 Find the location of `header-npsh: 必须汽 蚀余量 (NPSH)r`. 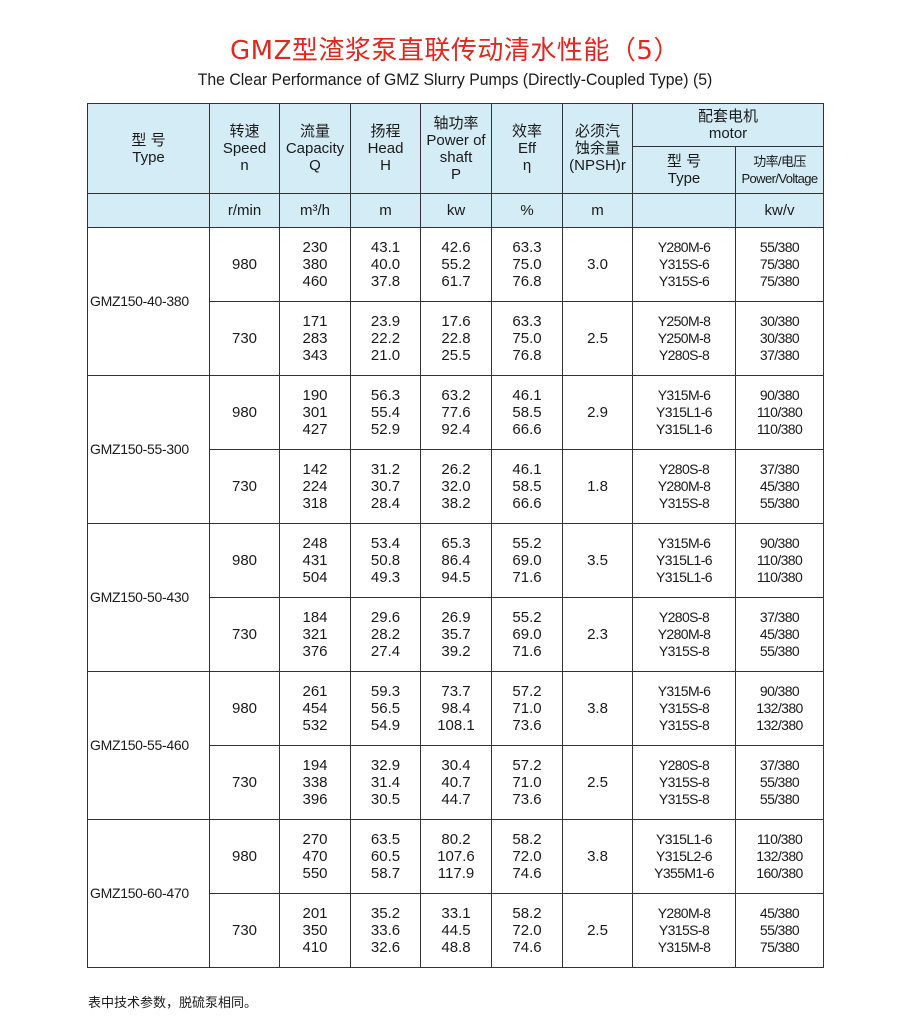

header-npsh: 必须汽 蚀余量 (NPSH)r is located at coordinates (597, 148).